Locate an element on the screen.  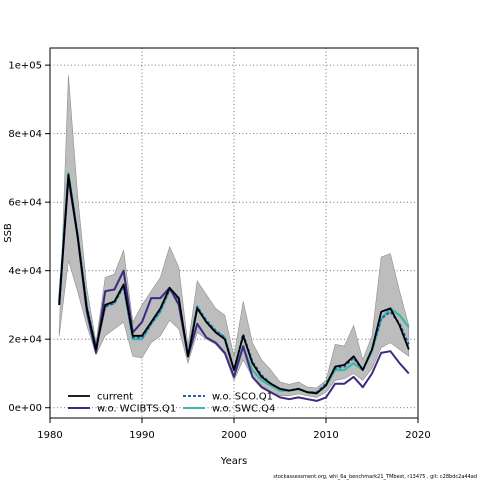
y-tick-label: 0e+00 is located at coordinates (25, 408).